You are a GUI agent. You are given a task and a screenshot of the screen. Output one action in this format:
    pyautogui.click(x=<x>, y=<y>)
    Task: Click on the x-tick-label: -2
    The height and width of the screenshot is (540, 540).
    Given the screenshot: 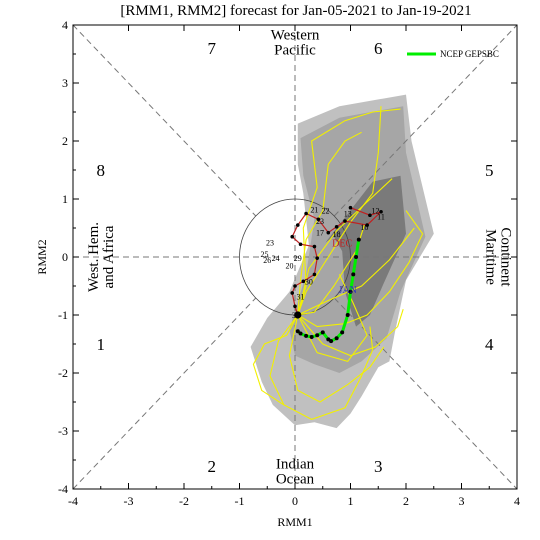 What is the action you would take?
    pyautogui.click(x=184, y=501)
    